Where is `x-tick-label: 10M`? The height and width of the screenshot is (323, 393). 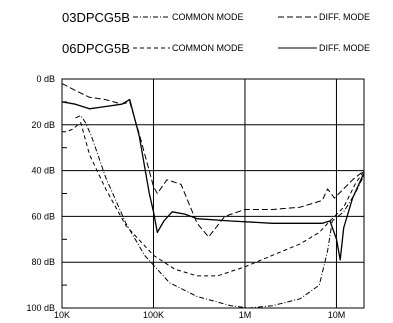 x-tick-label: 10M is located at coordinates (337, 315).